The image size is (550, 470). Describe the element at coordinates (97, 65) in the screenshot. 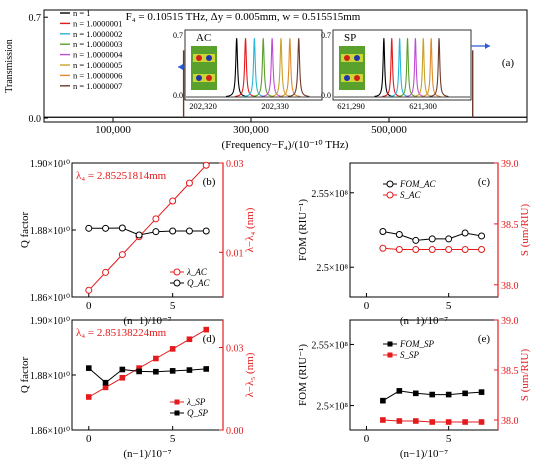

I see `legend-label: n = 1.0000005` at that location.